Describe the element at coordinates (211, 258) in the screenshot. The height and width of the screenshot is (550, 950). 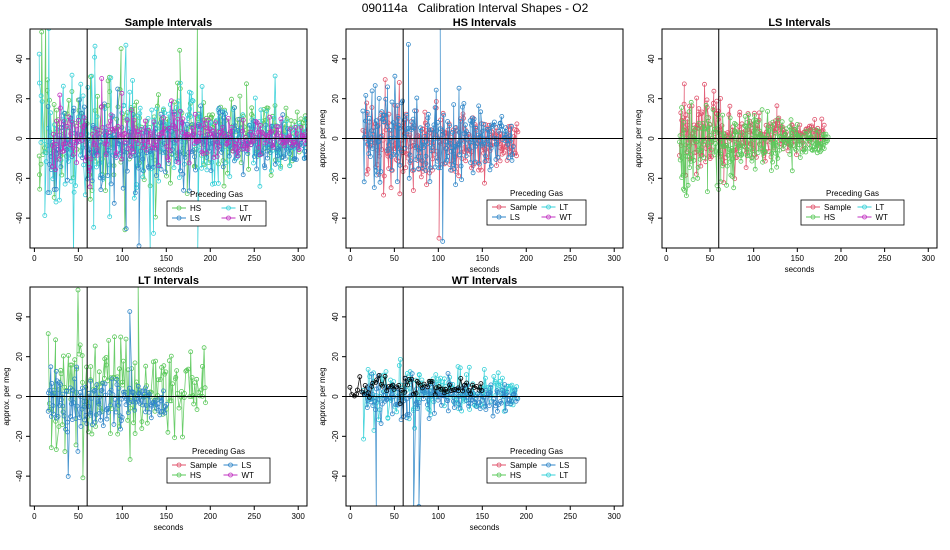
I see `x-tick-label: 200` at that location.